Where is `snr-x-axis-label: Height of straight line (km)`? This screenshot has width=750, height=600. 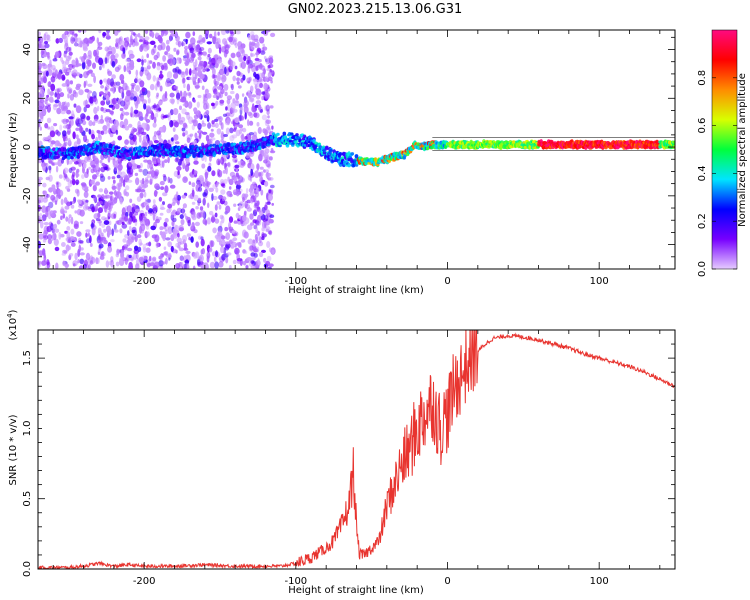
snr-x-axis-label: Height of straight line (km) is located at coordinates (356, 590).